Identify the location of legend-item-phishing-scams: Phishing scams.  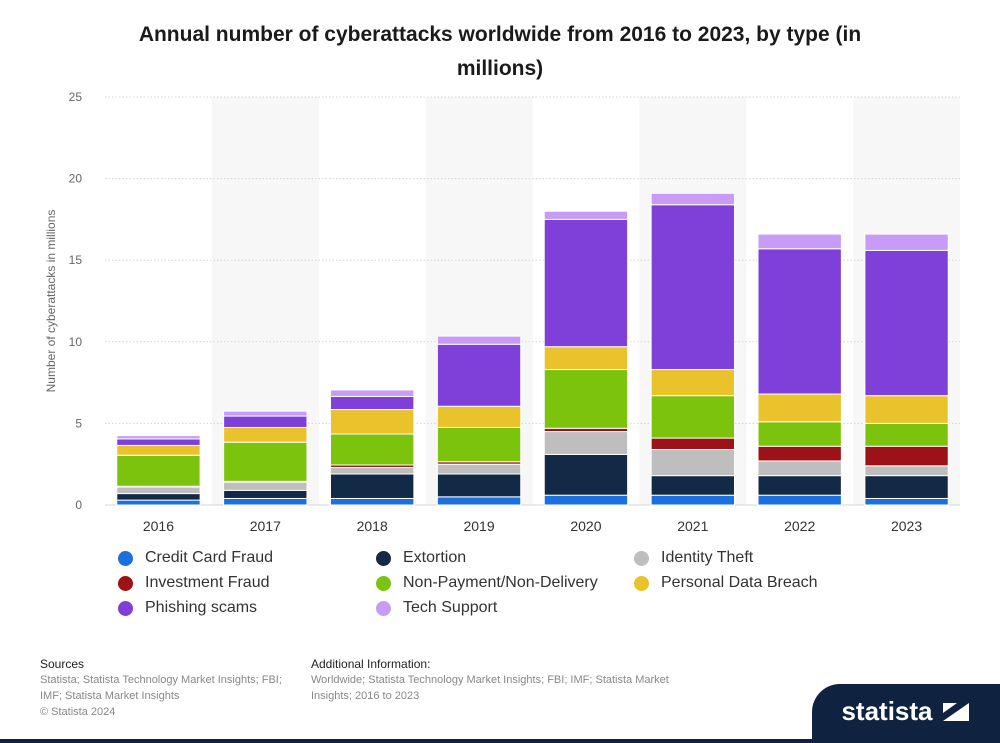
(247, 608).